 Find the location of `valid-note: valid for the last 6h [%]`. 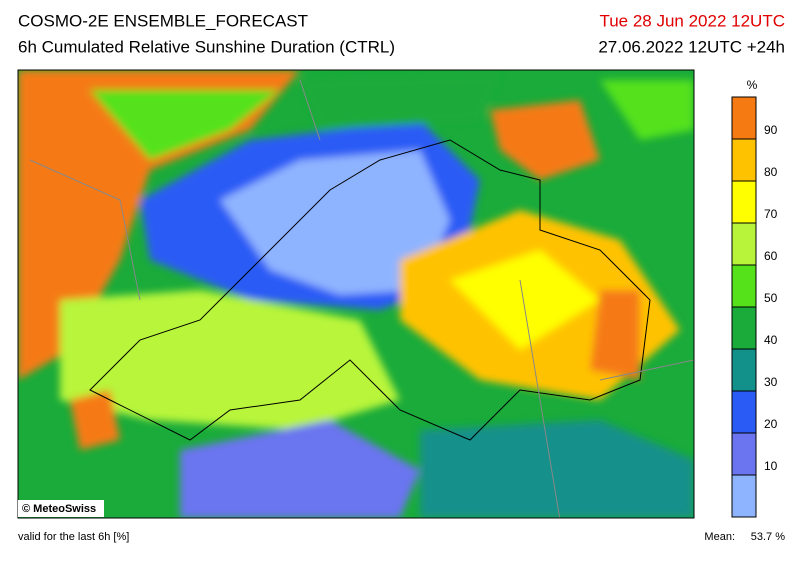

valid-note: valid for the last 6h [%] is located at coordinates (73, 537).